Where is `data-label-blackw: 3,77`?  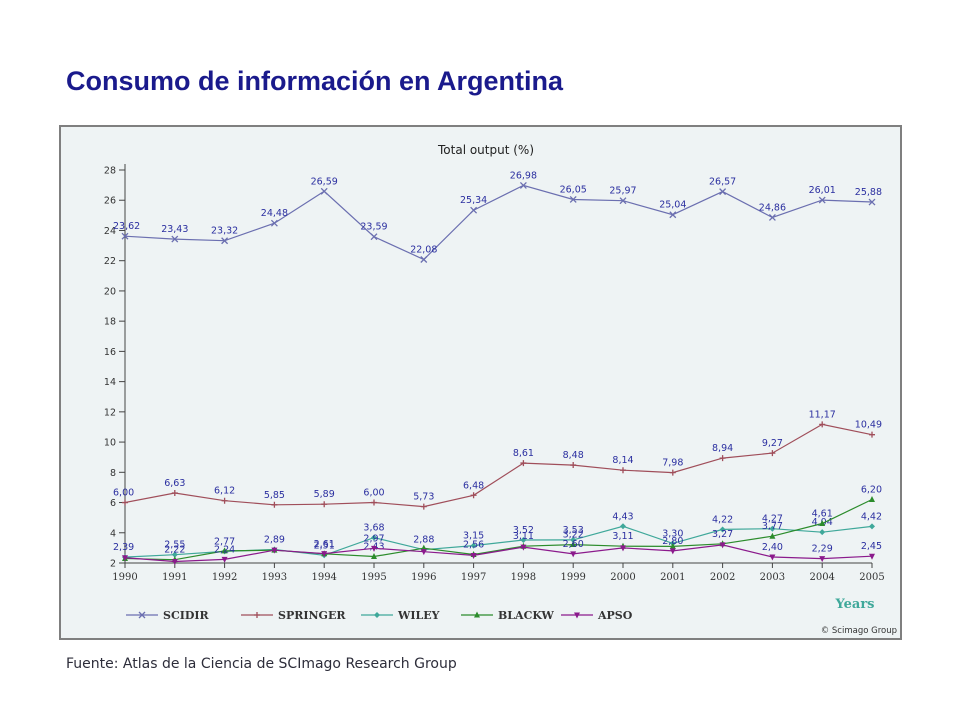 data-label-blackw: 3,77 is located at coordinates (772, 526).